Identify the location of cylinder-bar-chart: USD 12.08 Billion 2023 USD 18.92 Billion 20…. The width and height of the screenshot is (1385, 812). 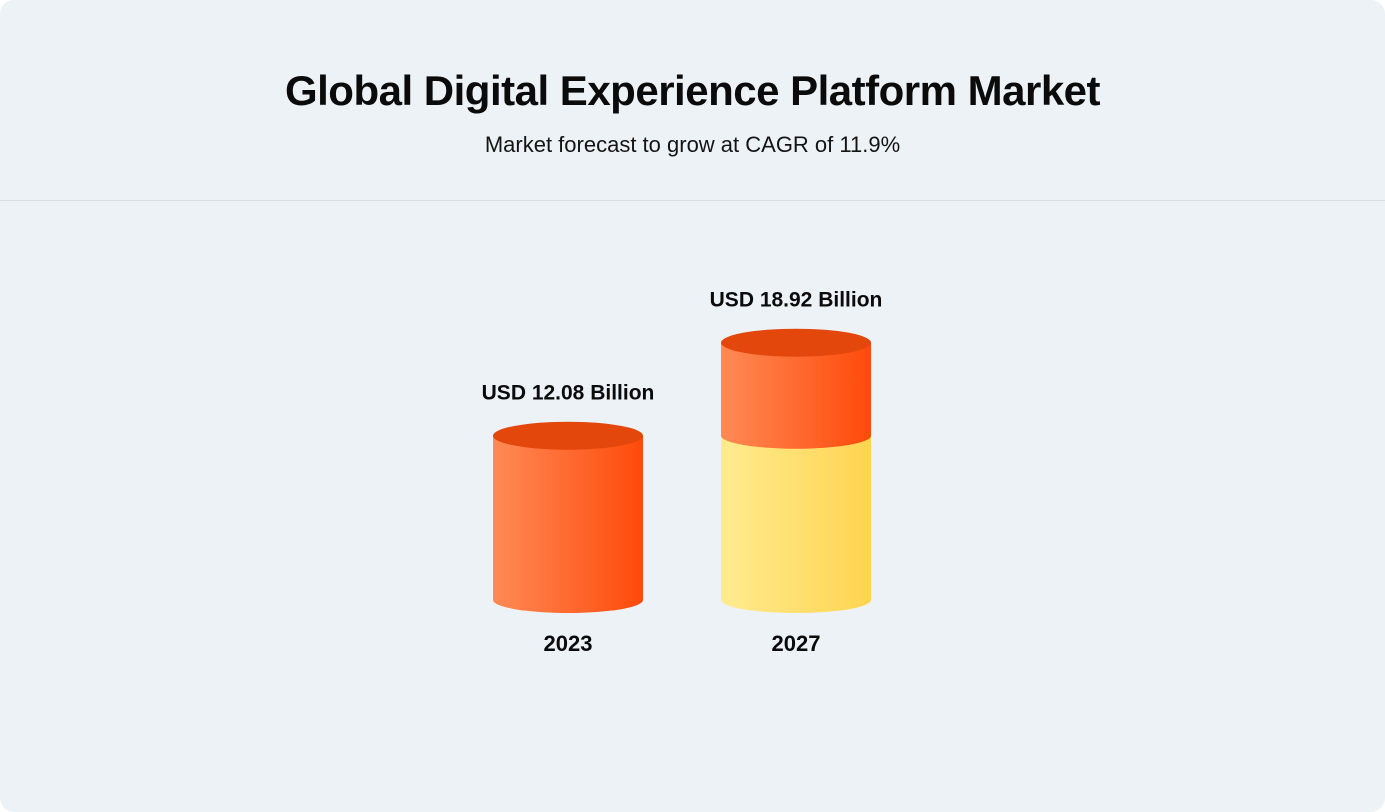
(682, 472).